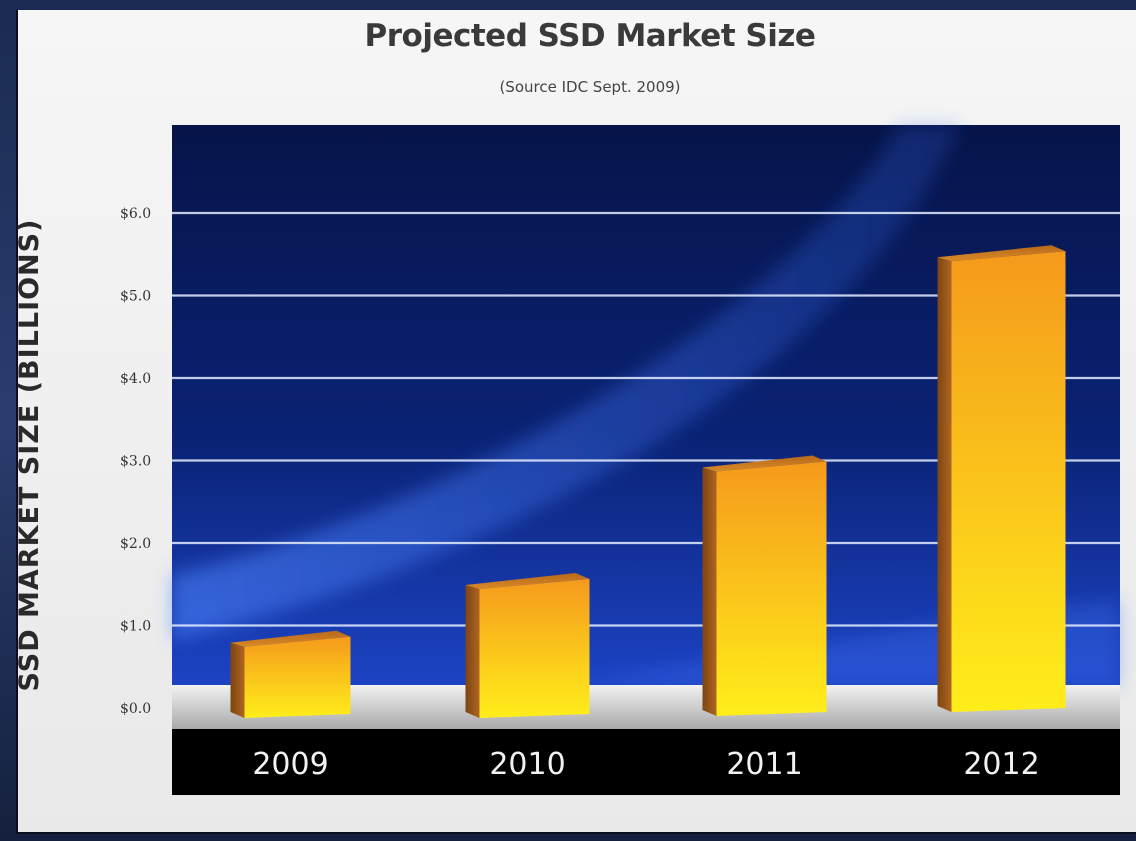 This screenshot has height=841, width=1136. I want to click on y-tick-label: $5.0, so click(135, 297).